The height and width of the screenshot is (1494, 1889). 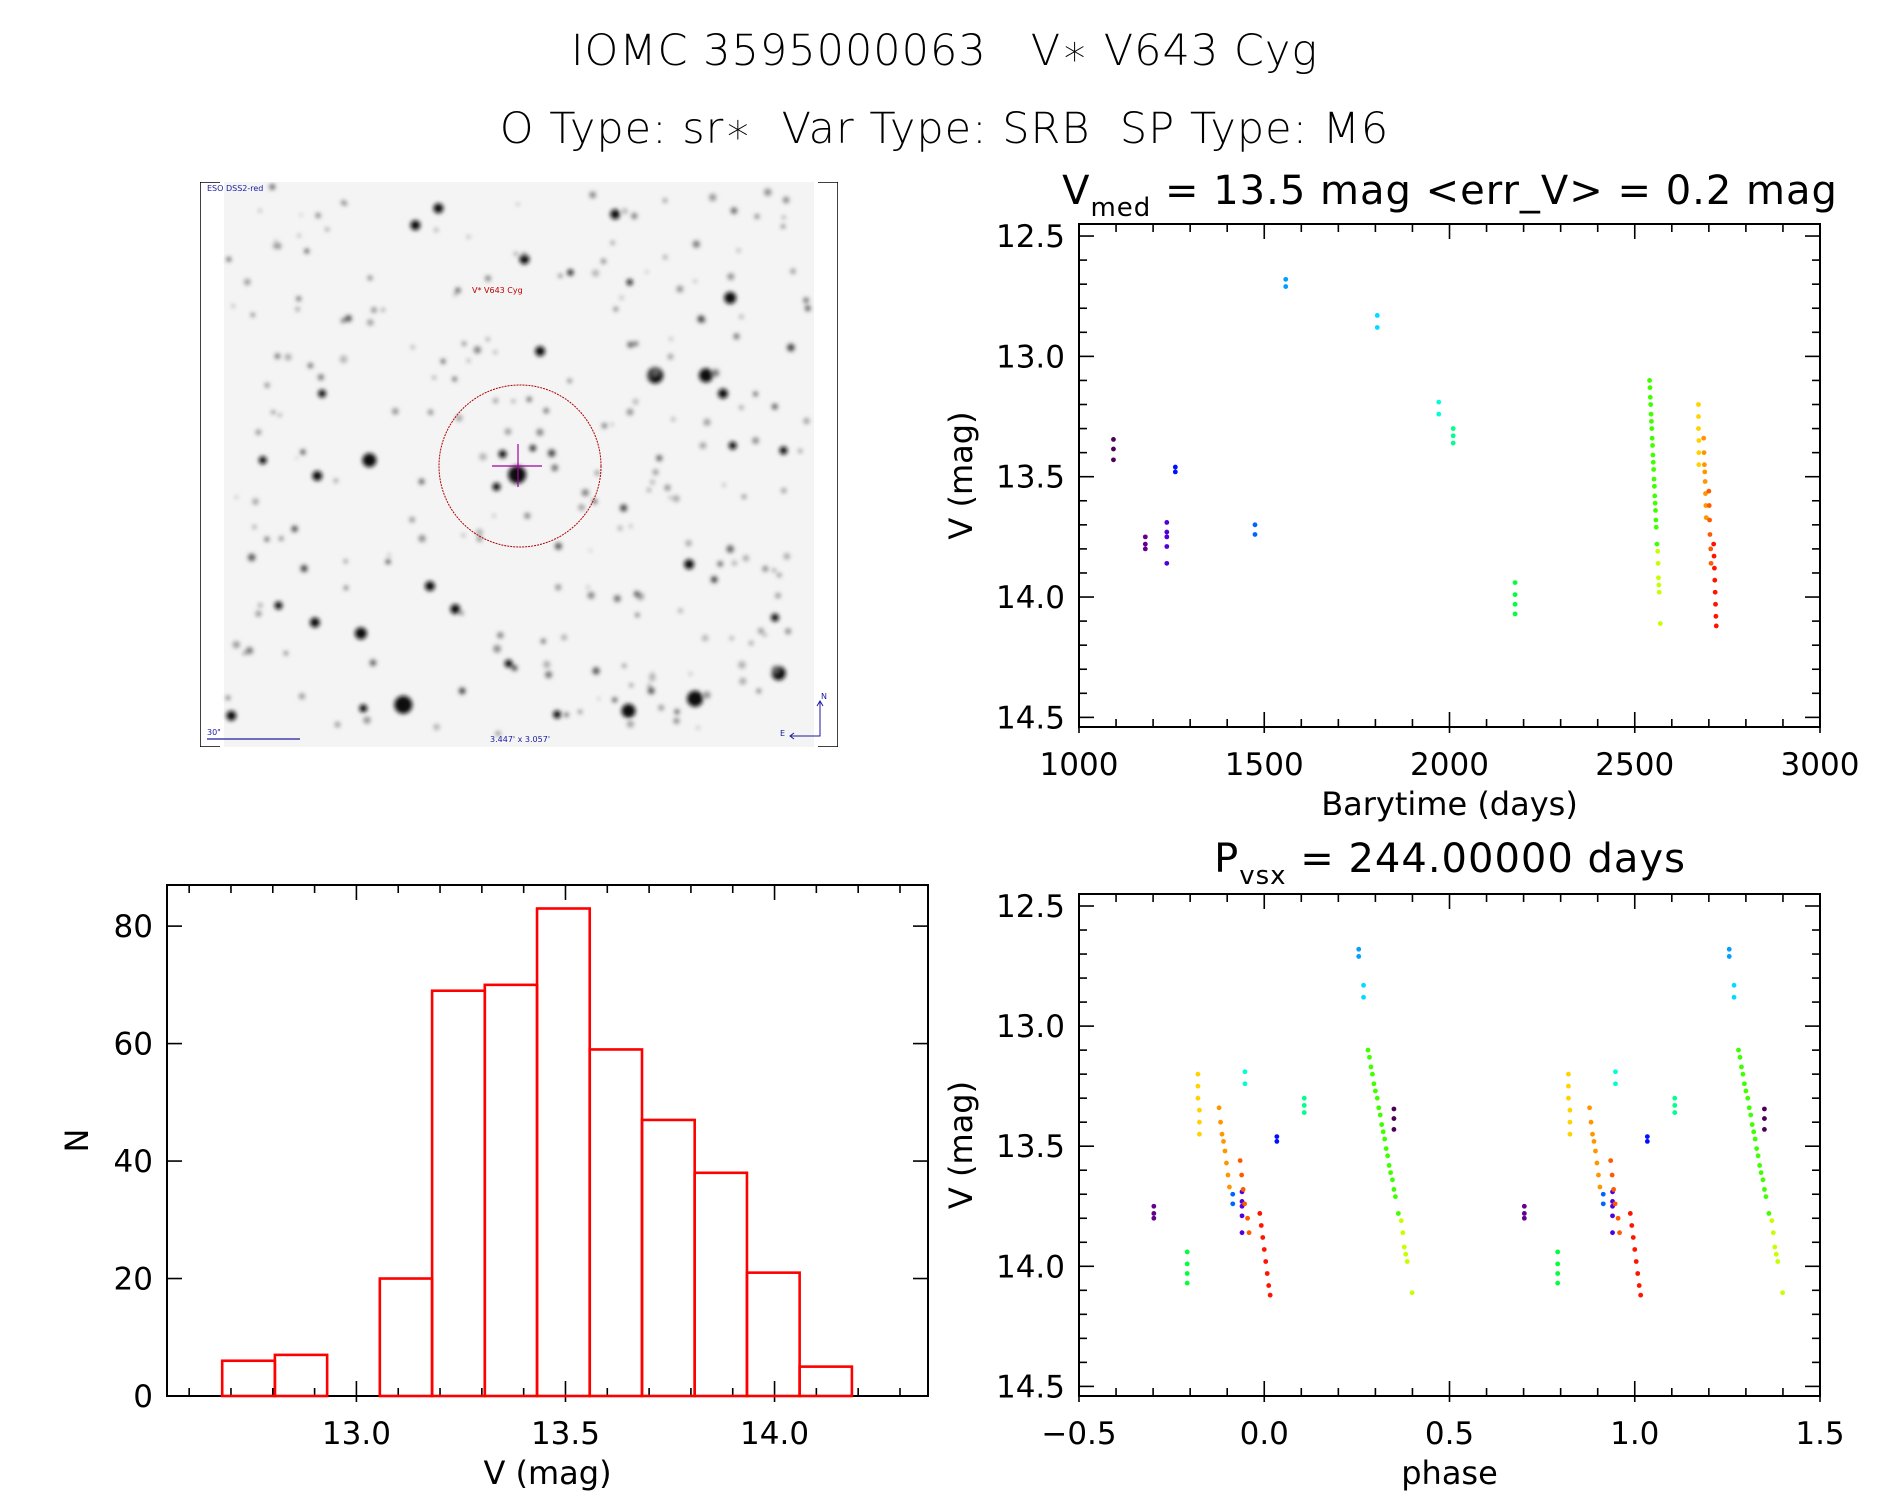 I want to click on phase-plot-title: Pvsx = 244.00000 days, so click(x=1450, y=863).